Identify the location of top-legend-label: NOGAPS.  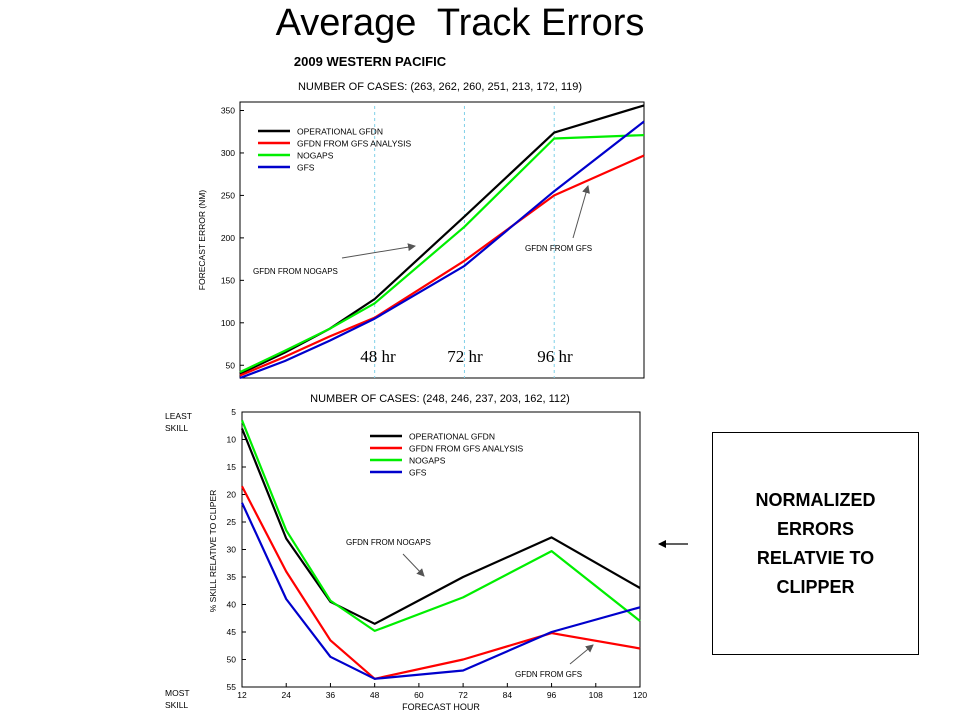
(315, 156).